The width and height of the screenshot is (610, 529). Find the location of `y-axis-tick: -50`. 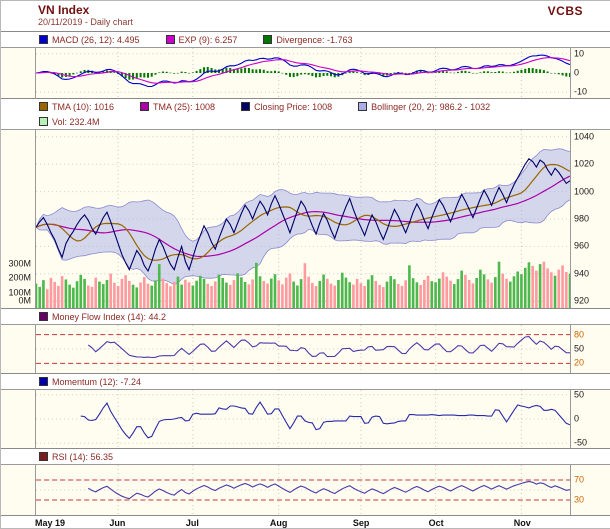

y-axis-tick: -50 is located at coordinates (581, 442).